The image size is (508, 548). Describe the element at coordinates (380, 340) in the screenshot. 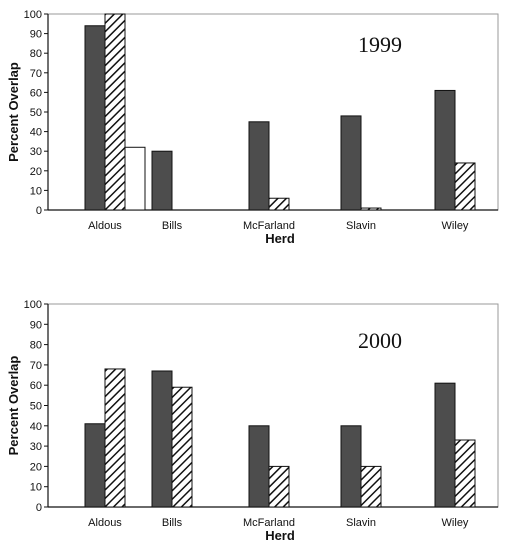

I see `chart-title: 2000` at that location.